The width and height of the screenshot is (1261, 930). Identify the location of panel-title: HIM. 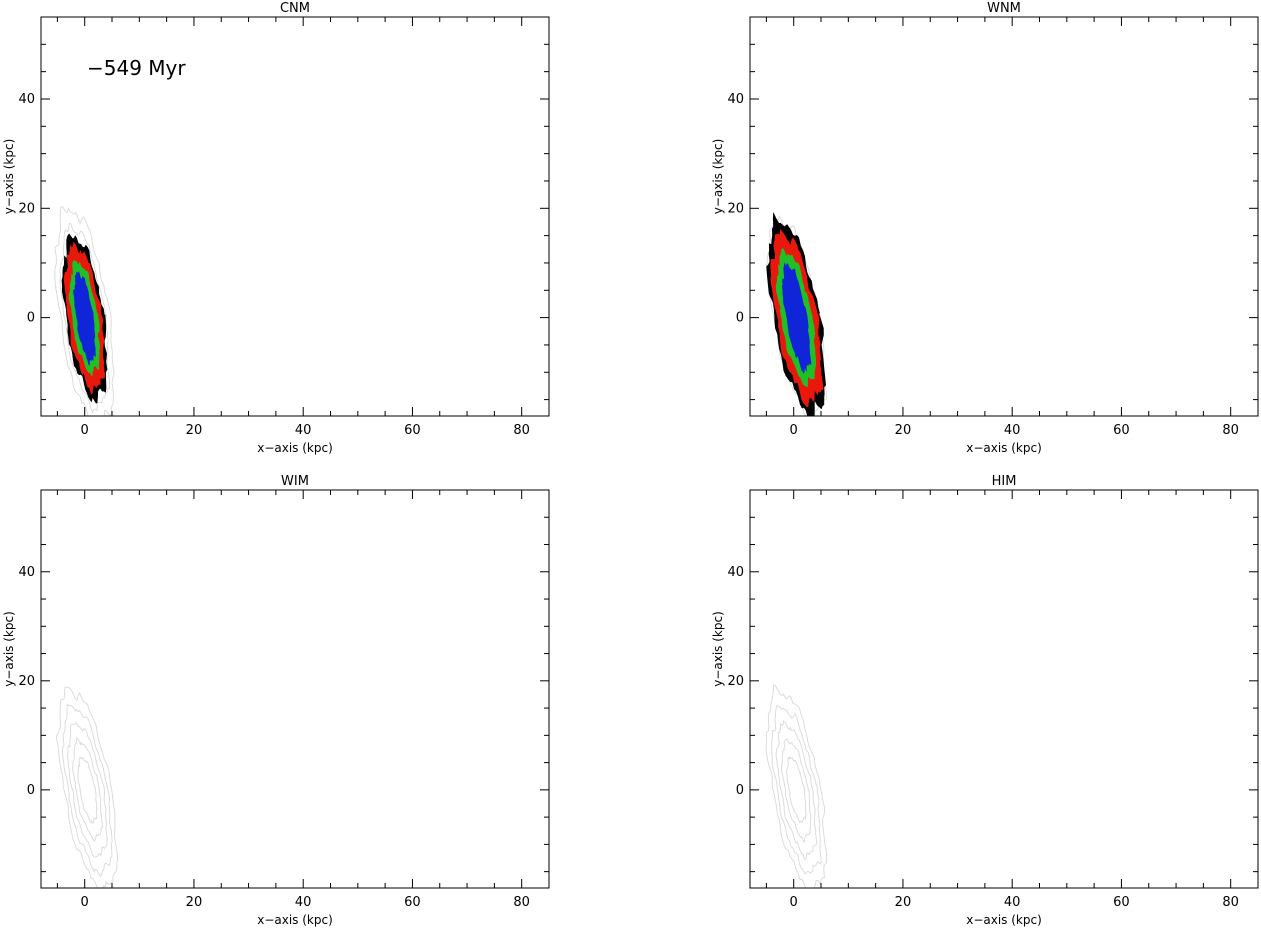
(1004, 481).